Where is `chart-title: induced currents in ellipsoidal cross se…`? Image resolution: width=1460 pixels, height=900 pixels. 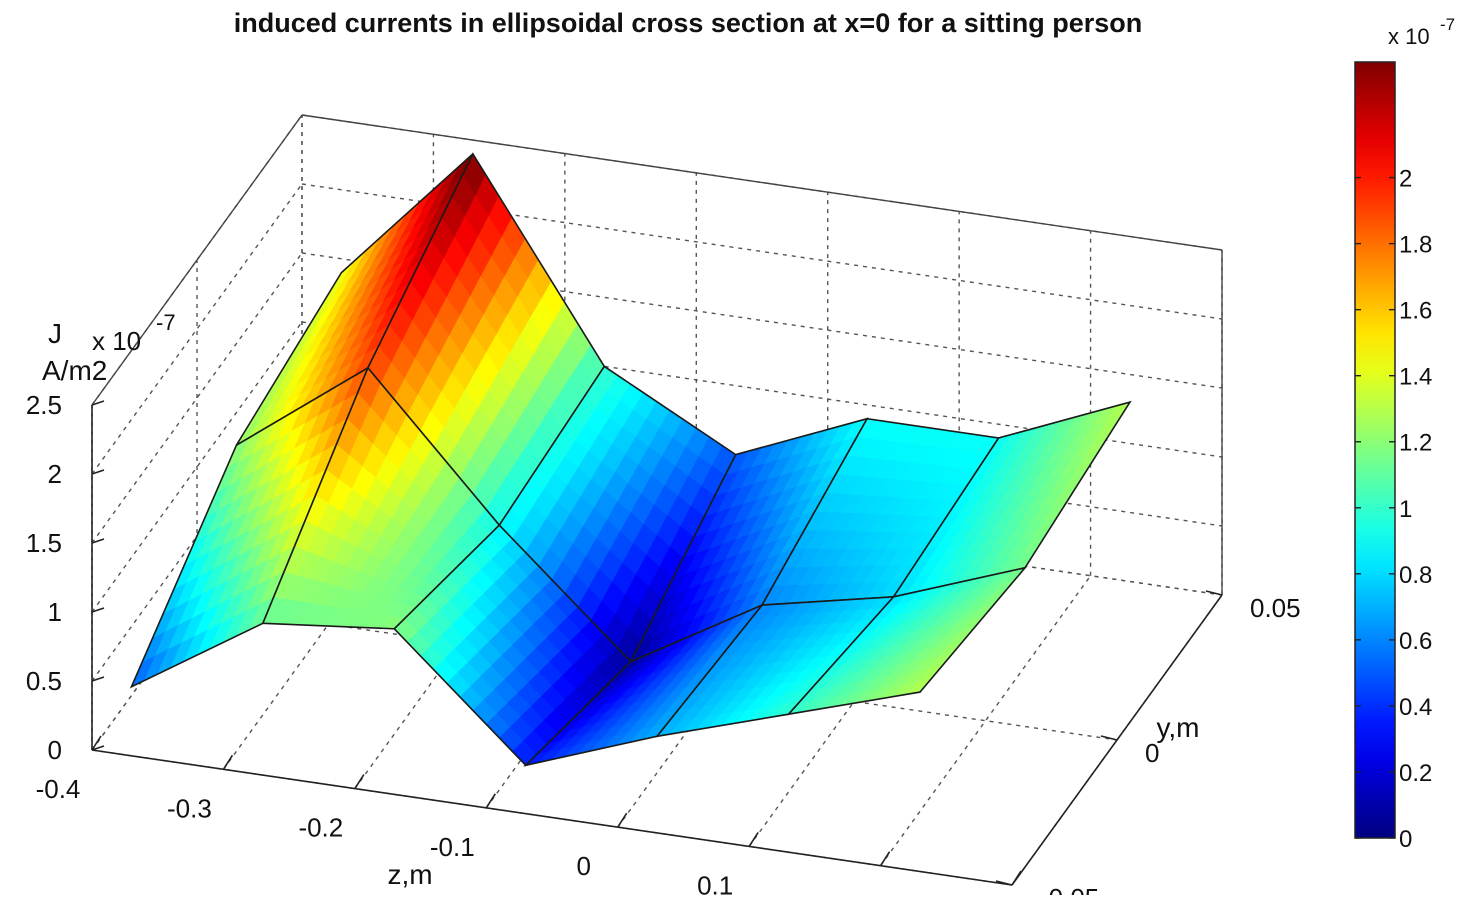 chart-title: induced currents in ellipsoidal cross se… is located at coordinates (688, 23).